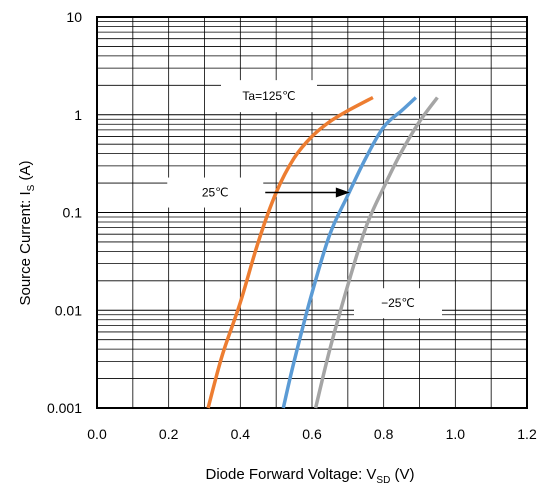 This screenshot has width=547, height=488. What do you see at coordinates (74, 17) in the screenshot?
I see `y-tick-label: 10` at bounding box center [74, 17].